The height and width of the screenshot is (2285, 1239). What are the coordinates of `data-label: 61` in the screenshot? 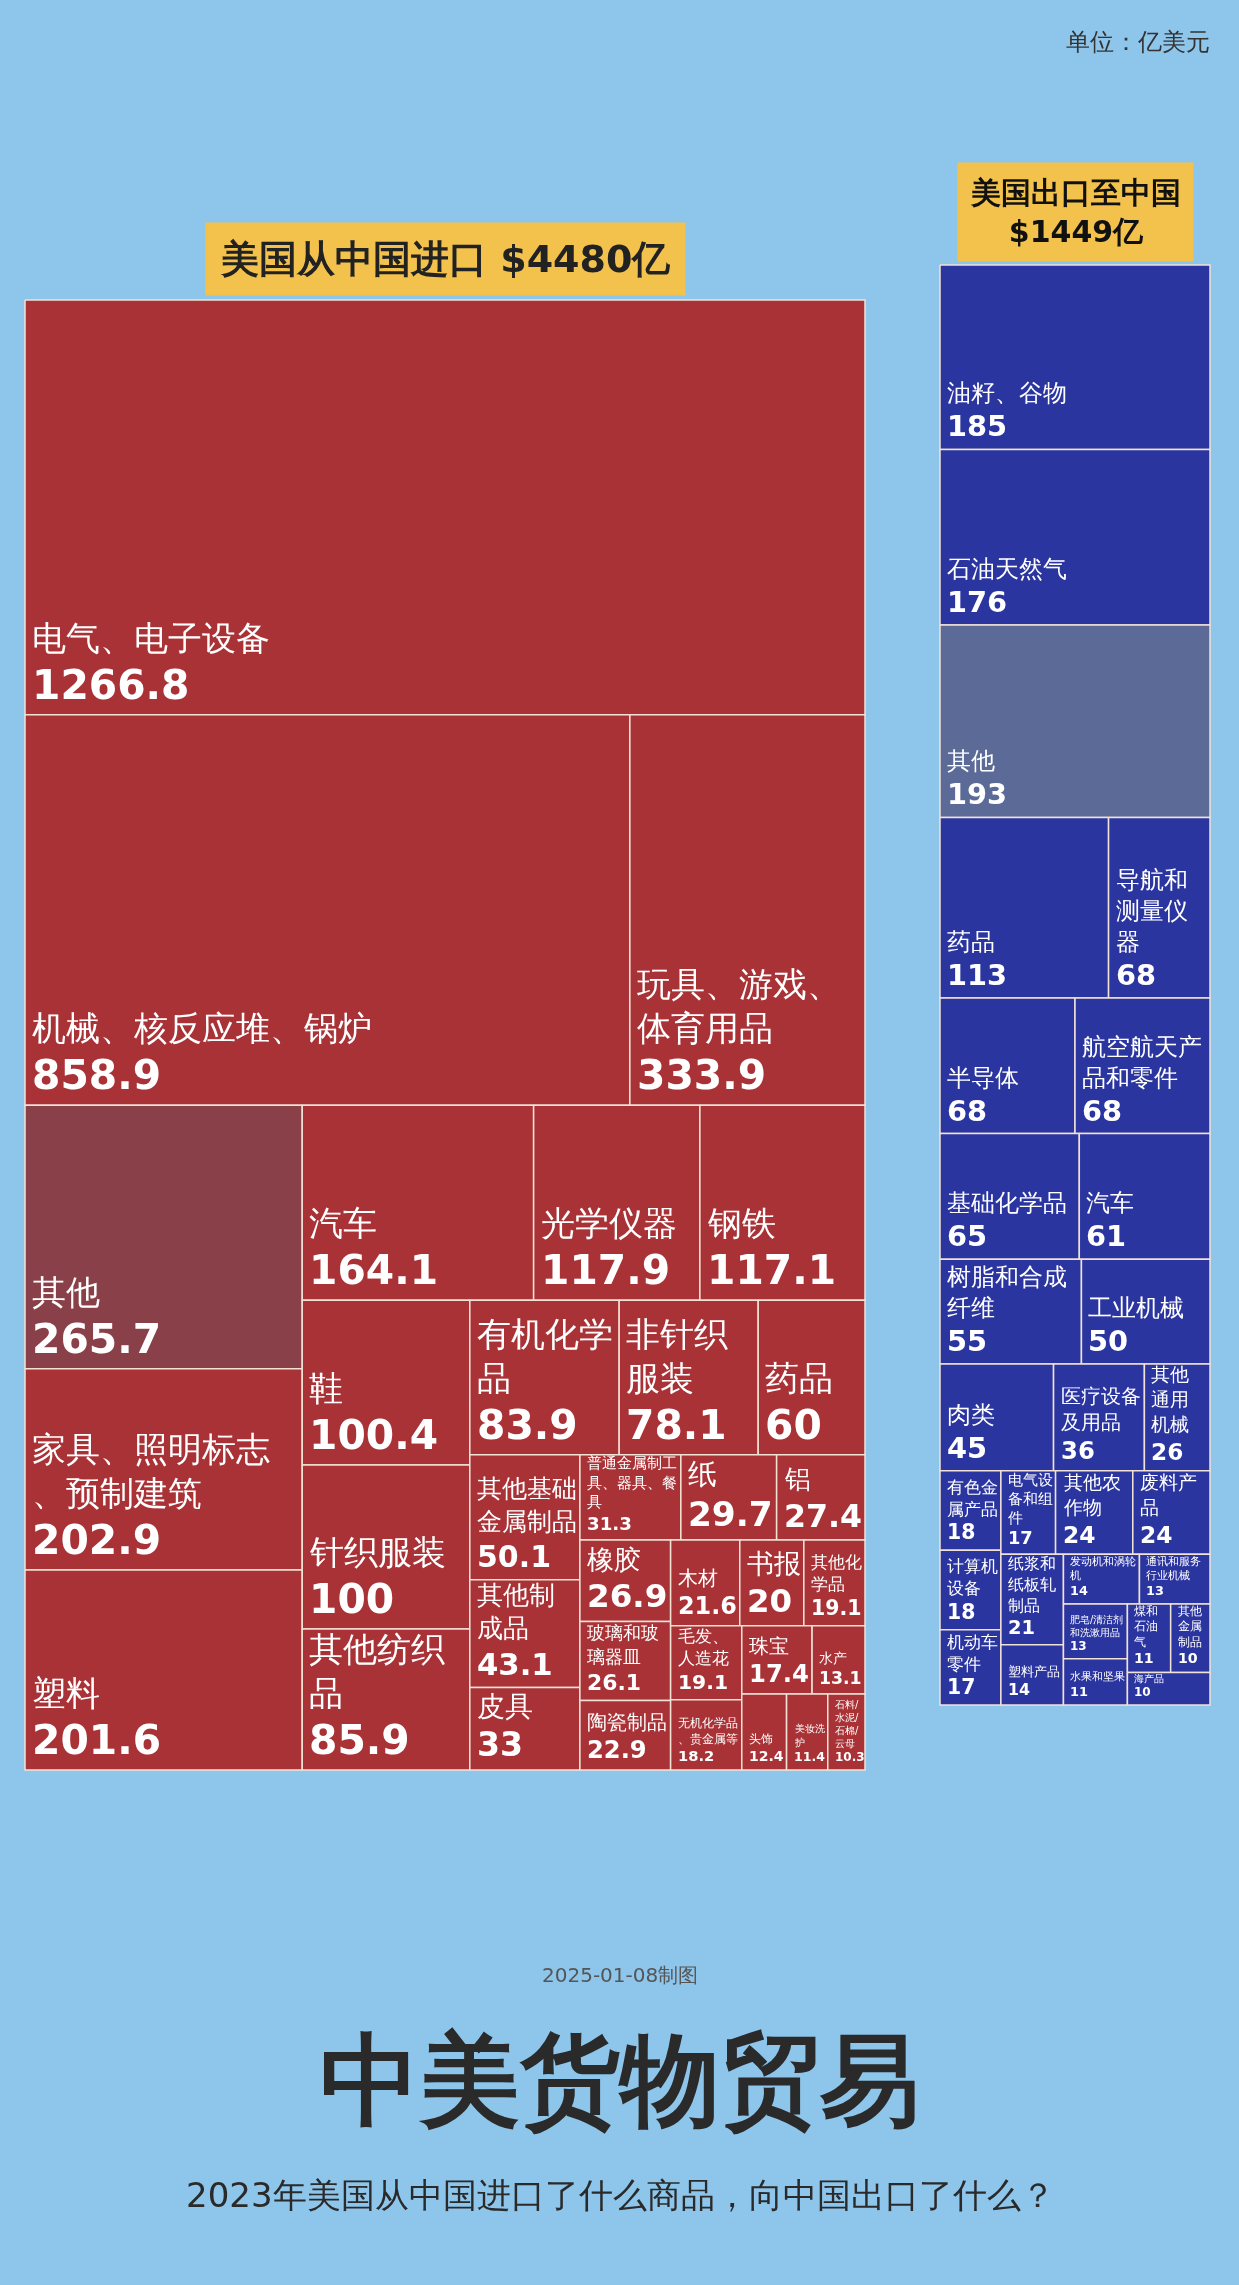 It's located at (1106, 1236).